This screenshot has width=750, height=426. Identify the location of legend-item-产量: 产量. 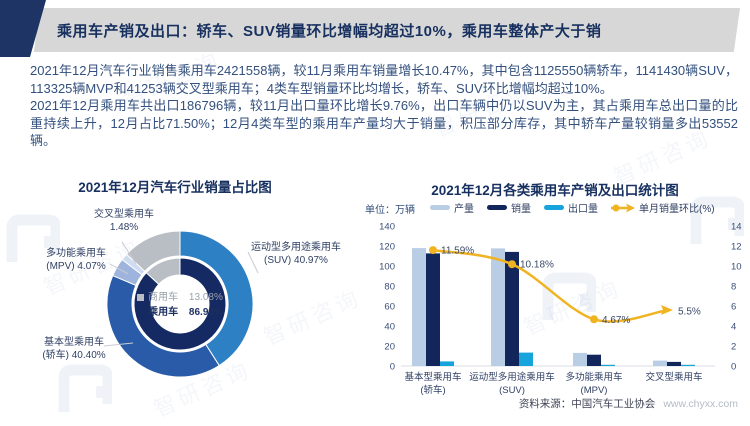
(452, 207).